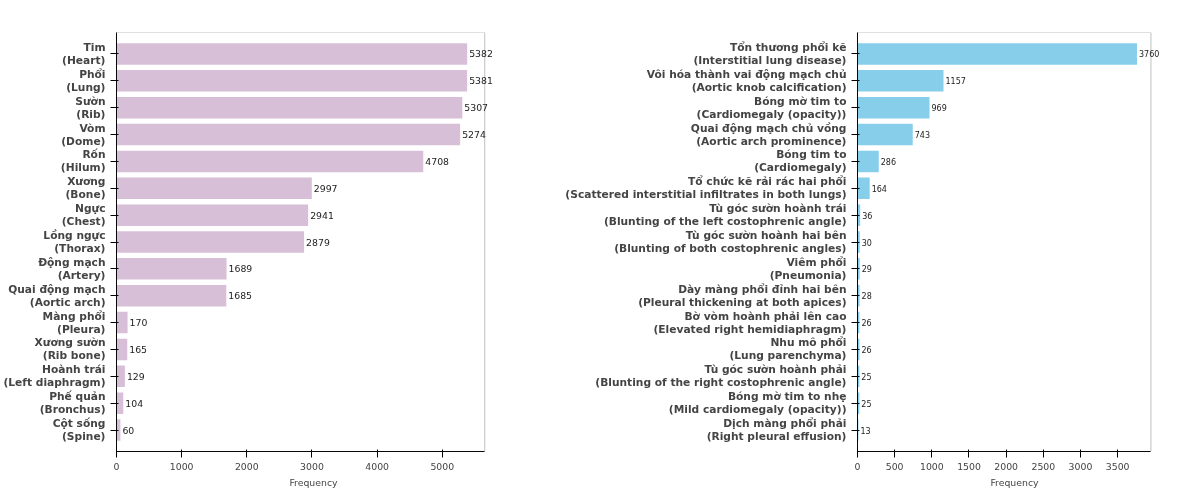 This screenshot has width=1179, height=494. What do you see at coordinates (721, 376) in the screenshot?
I see `y-tick-label: Tù góc sườn hoành phải (Blunting of the right costophrenic angle)` at bounding box center [721, 376].